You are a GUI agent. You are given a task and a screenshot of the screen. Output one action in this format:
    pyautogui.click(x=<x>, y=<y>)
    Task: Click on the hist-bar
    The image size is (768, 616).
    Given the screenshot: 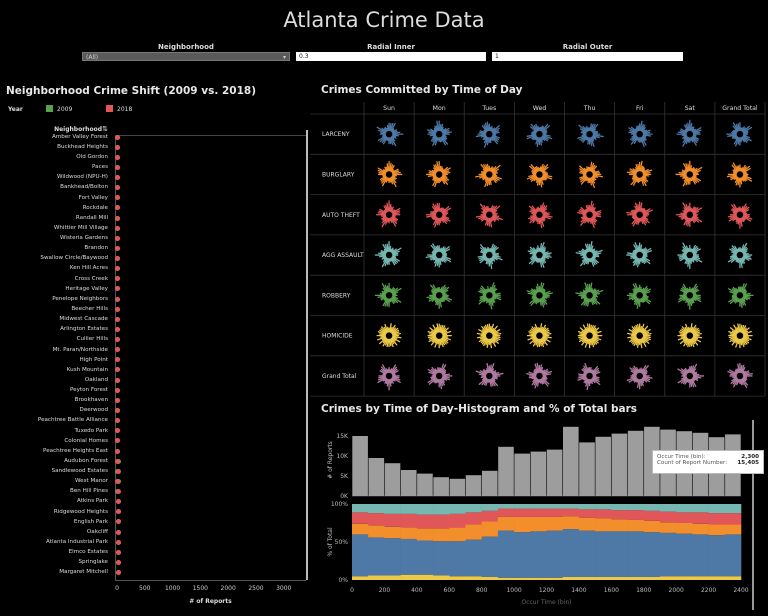 What is the action you would take?
    pyautogui.click(x=489, y=483)
    